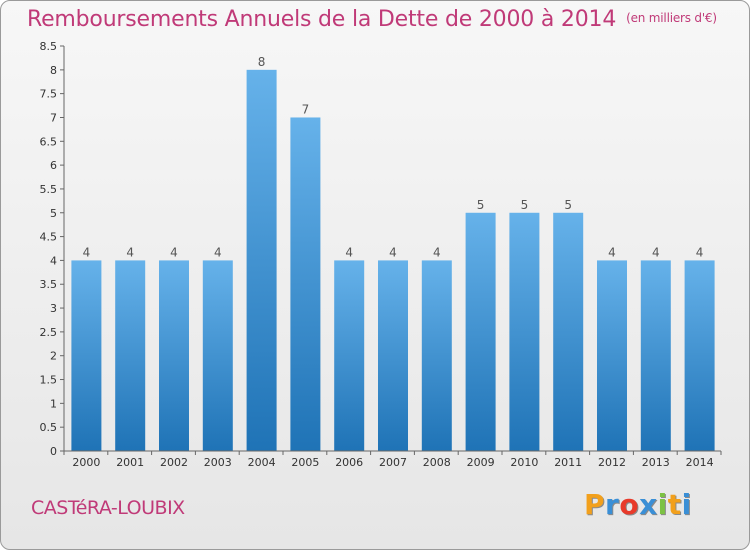  What do you see at coordinates (437, 462) in the screenshot?
I see `x-tick-label-2008: 2008` at bounding box center [437, 462].